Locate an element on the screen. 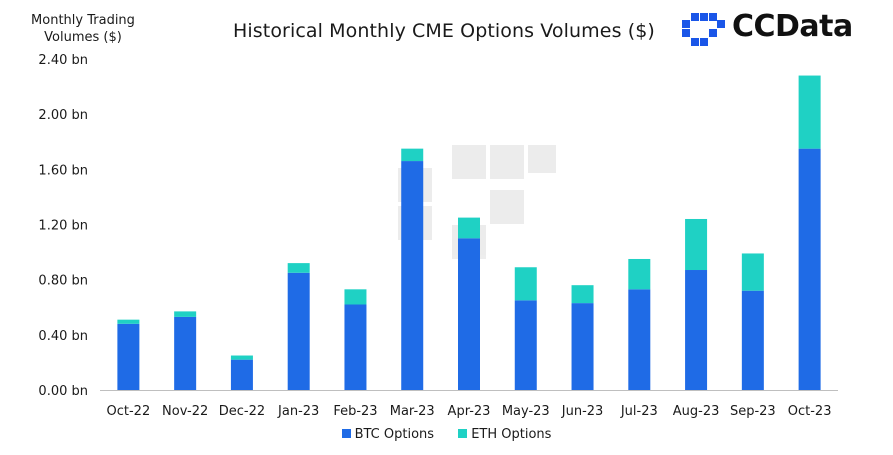  x-tick-label: Nov-22 is located at coordinates (185, 411).